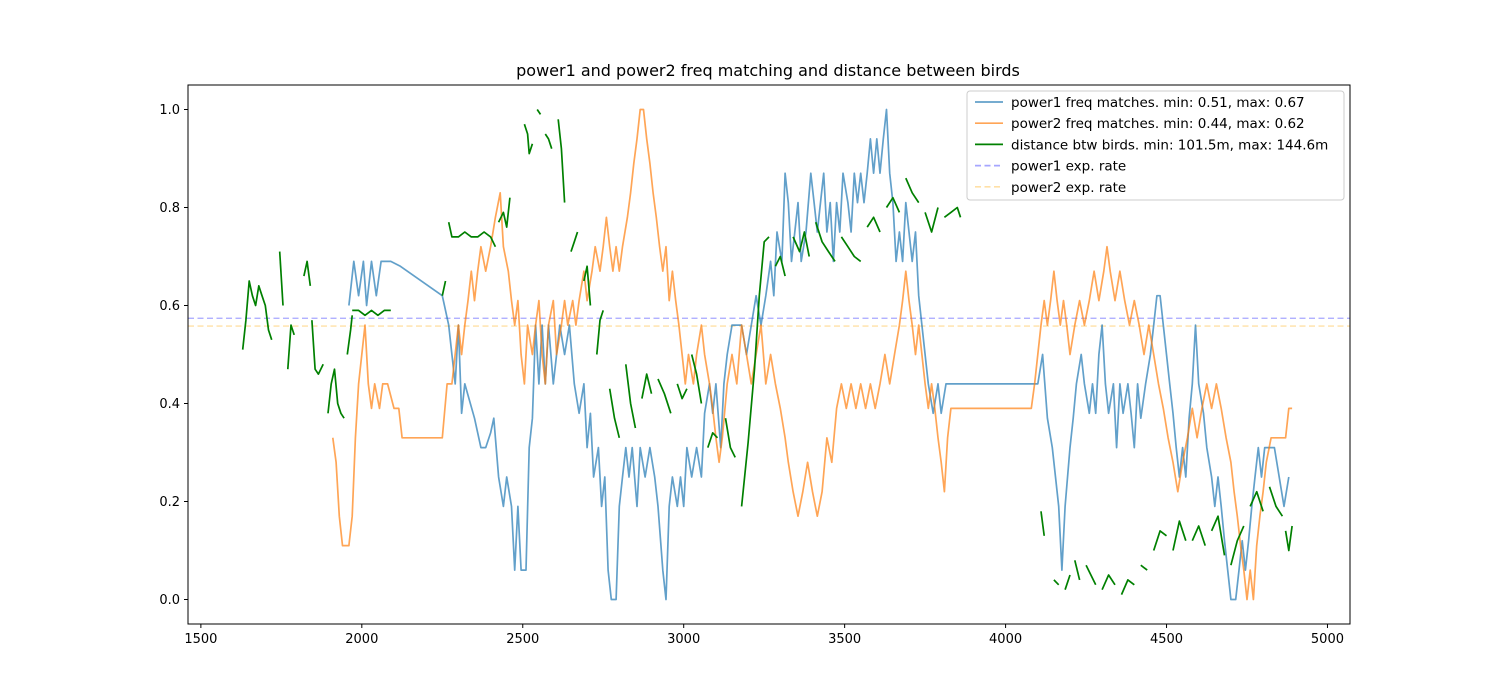  What do you see at coordinates (173, 355) in the screenshot?
I see `y-axis: 0.0 0.2 0.4 0.6 0.8 1.0` at bounding box center [173, 355].